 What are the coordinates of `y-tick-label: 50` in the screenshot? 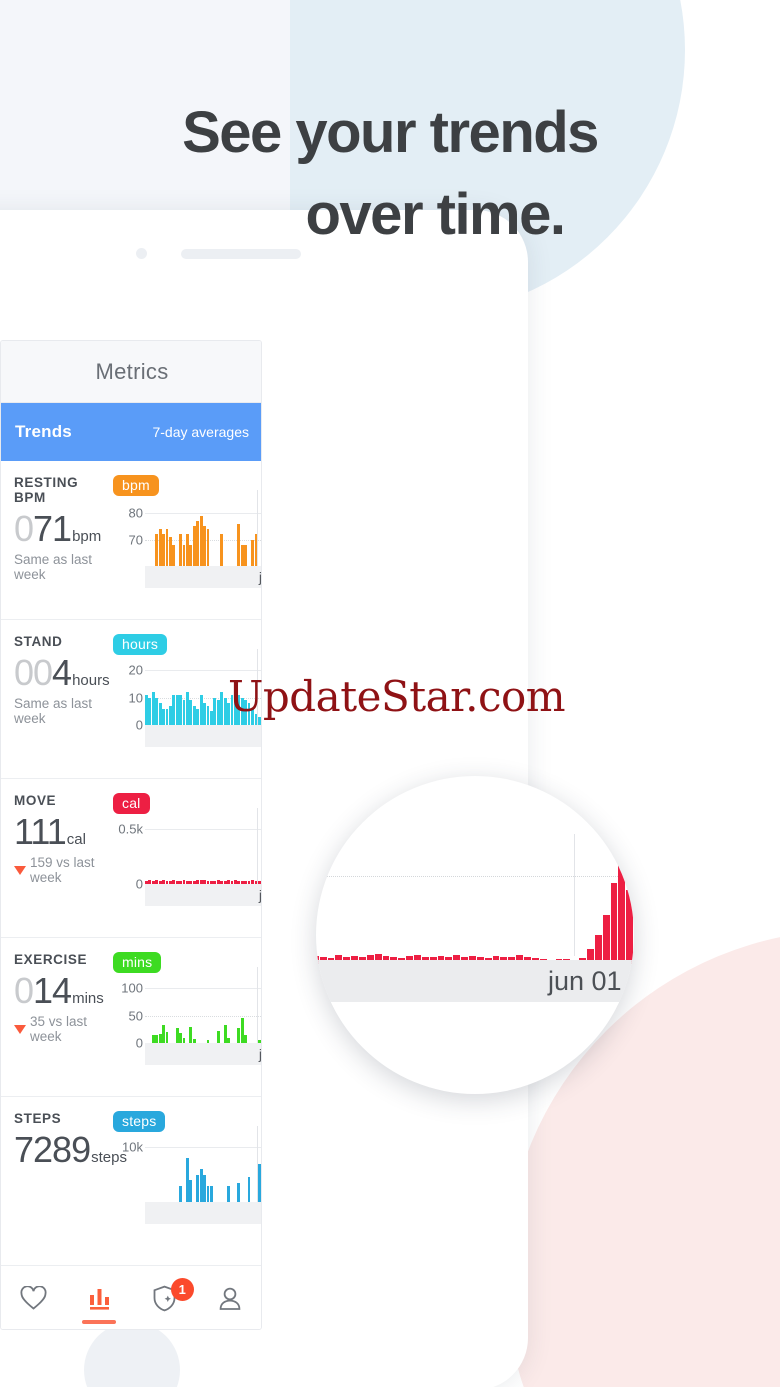 It's located at (135, 1015).